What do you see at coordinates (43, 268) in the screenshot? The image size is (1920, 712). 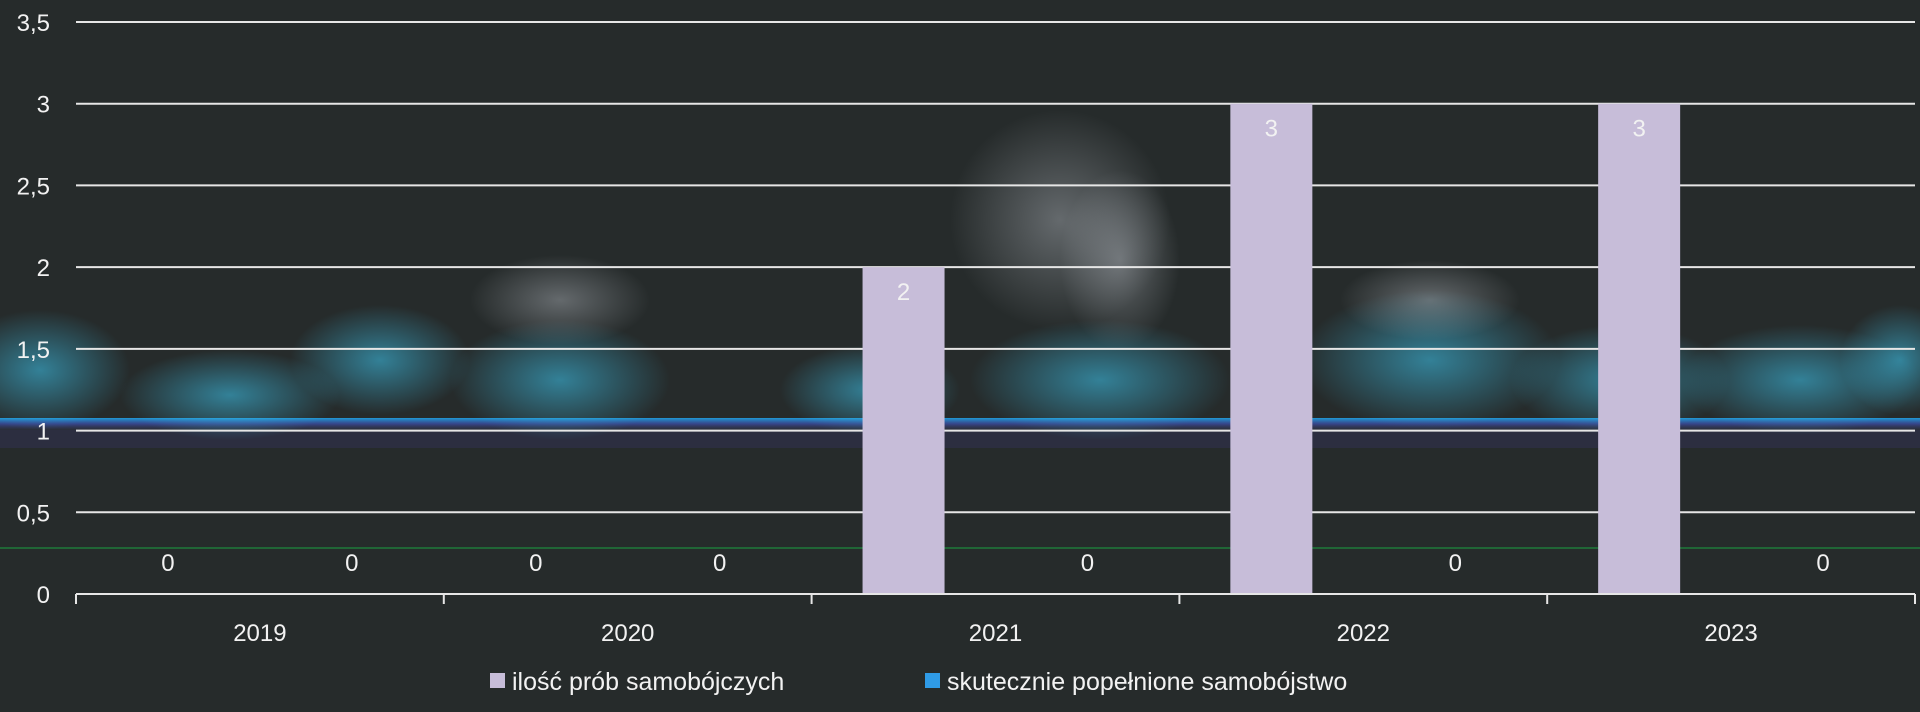 I see `y-tick-label: 2` at bounding box center [43, 268].